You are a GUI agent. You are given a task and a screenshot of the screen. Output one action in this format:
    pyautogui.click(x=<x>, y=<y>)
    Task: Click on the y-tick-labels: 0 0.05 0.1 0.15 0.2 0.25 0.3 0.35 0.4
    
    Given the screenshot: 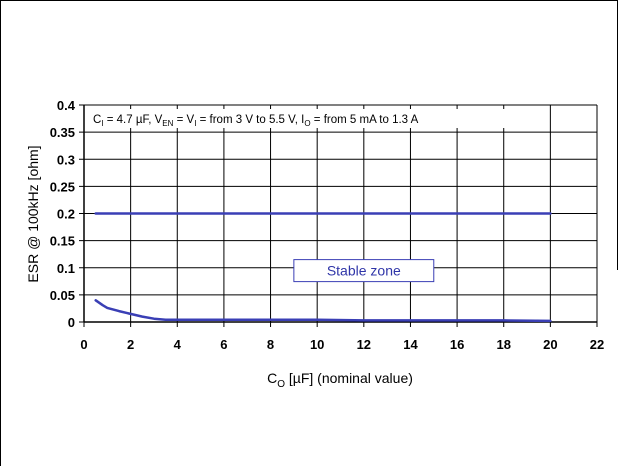 What is the action you would take?
    pyautogui.click(x=63, y=214)
    